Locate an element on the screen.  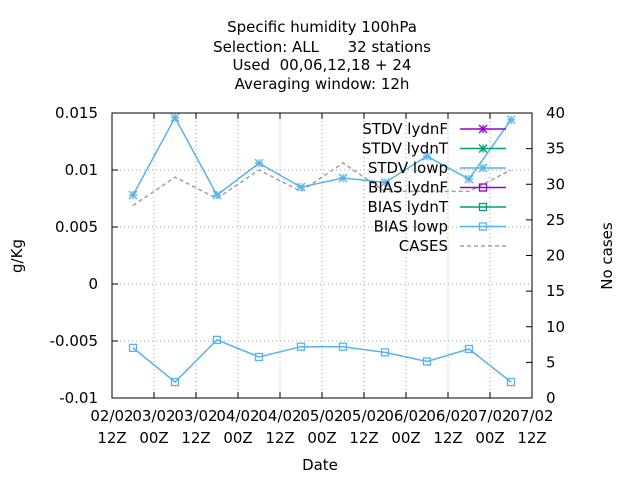
title-line-2: Selection: ALL 32 stations is located at coordinates (322, 47).